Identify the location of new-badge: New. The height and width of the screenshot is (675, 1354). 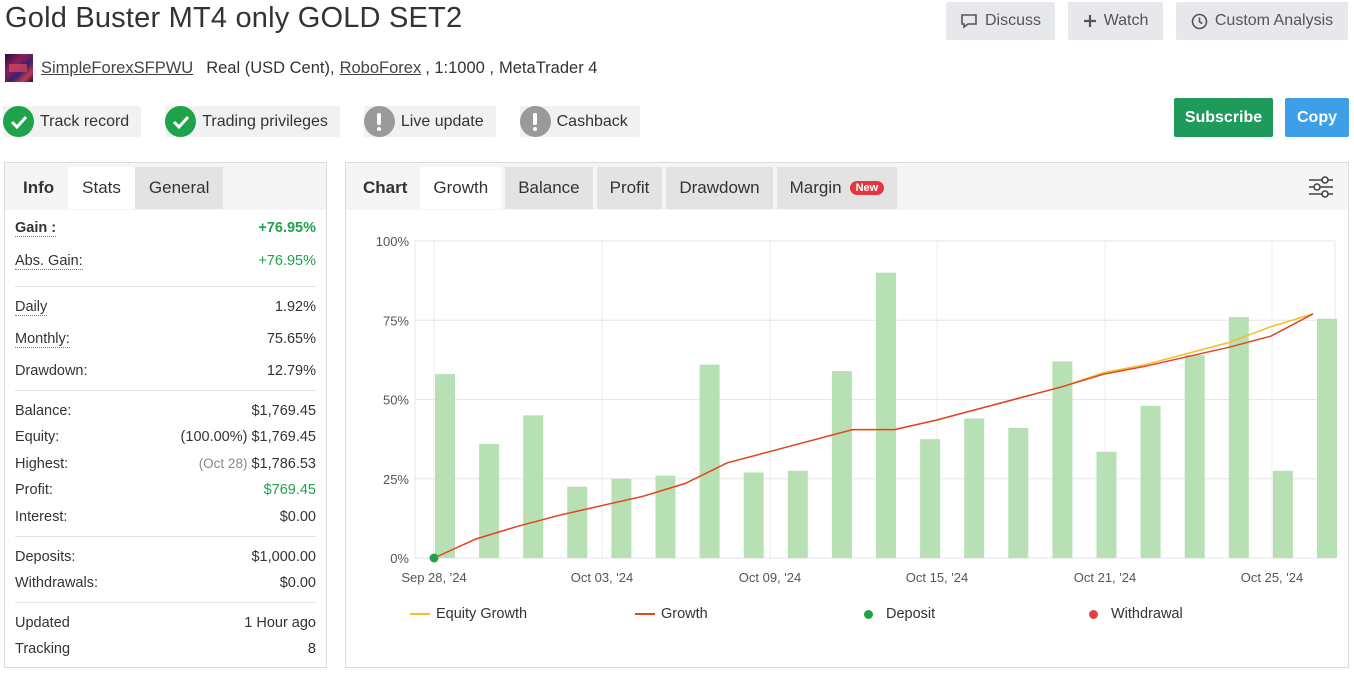
(867, 188).